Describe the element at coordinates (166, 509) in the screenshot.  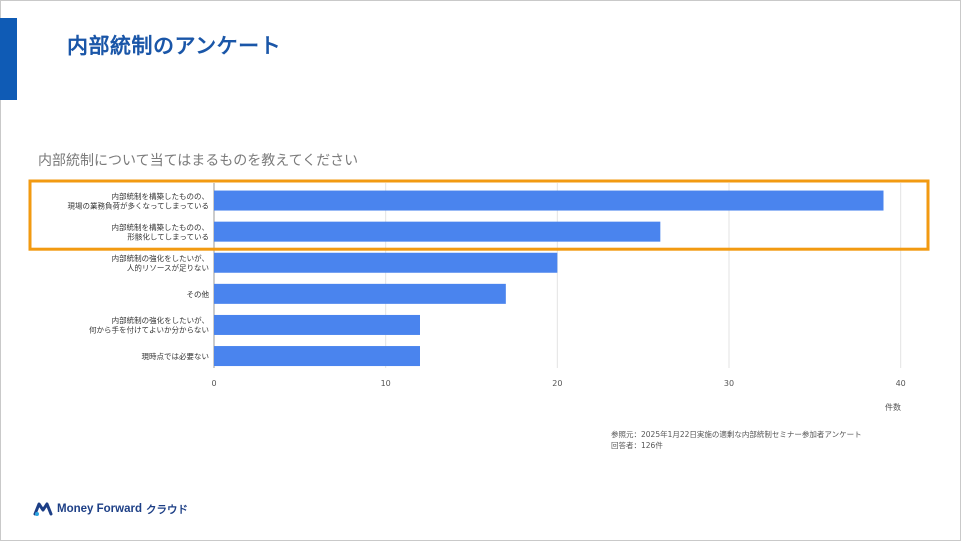
I see `logo-sub: クラウド` at that location.